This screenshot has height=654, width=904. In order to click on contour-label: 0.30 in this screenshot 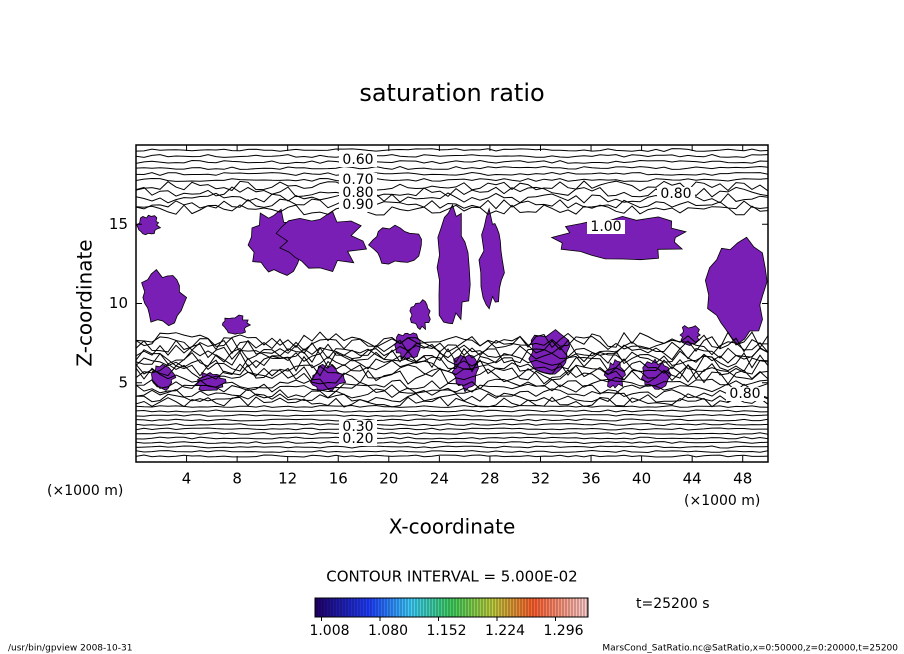, I will do `click(357, 427)`.